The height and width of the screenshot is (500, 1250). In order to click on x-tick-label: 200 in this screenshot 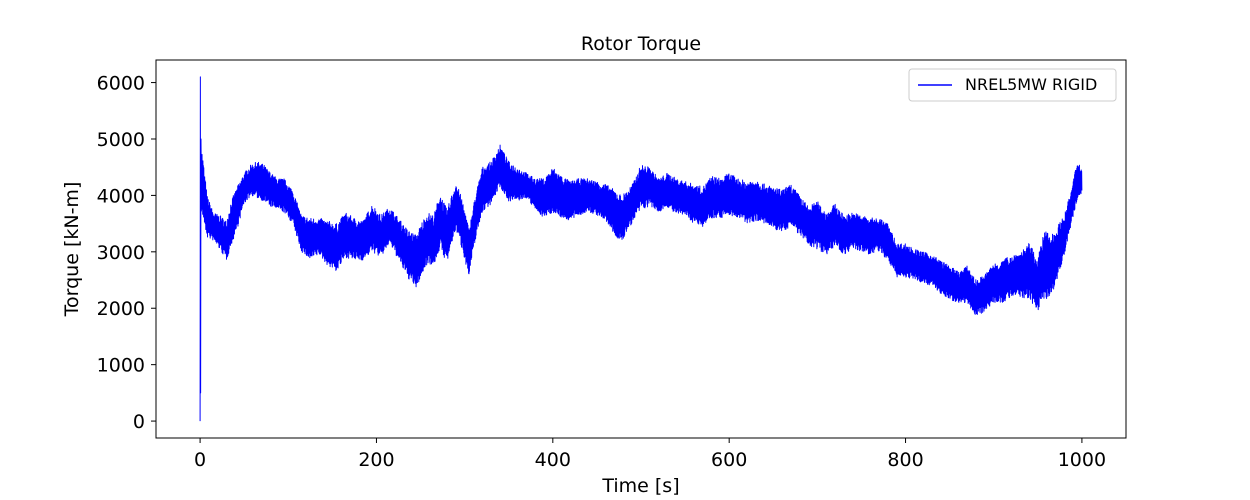, I will do `click(376, 460)`.